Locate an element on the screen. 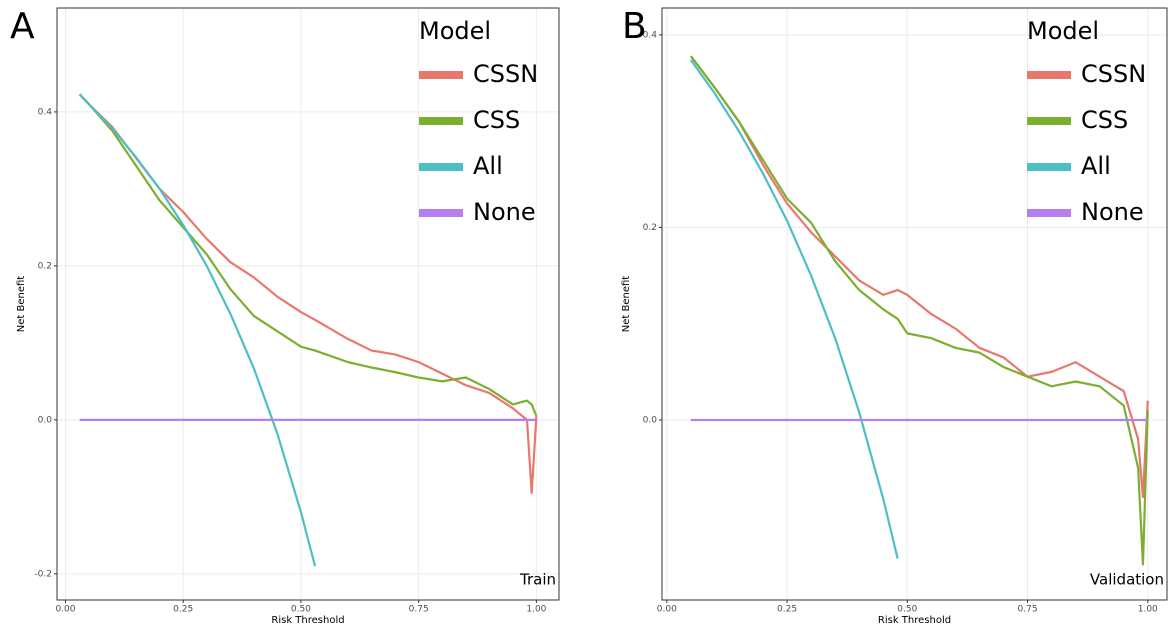 The image size is (1170, 628). series-line is located at coordinates (794, 309).